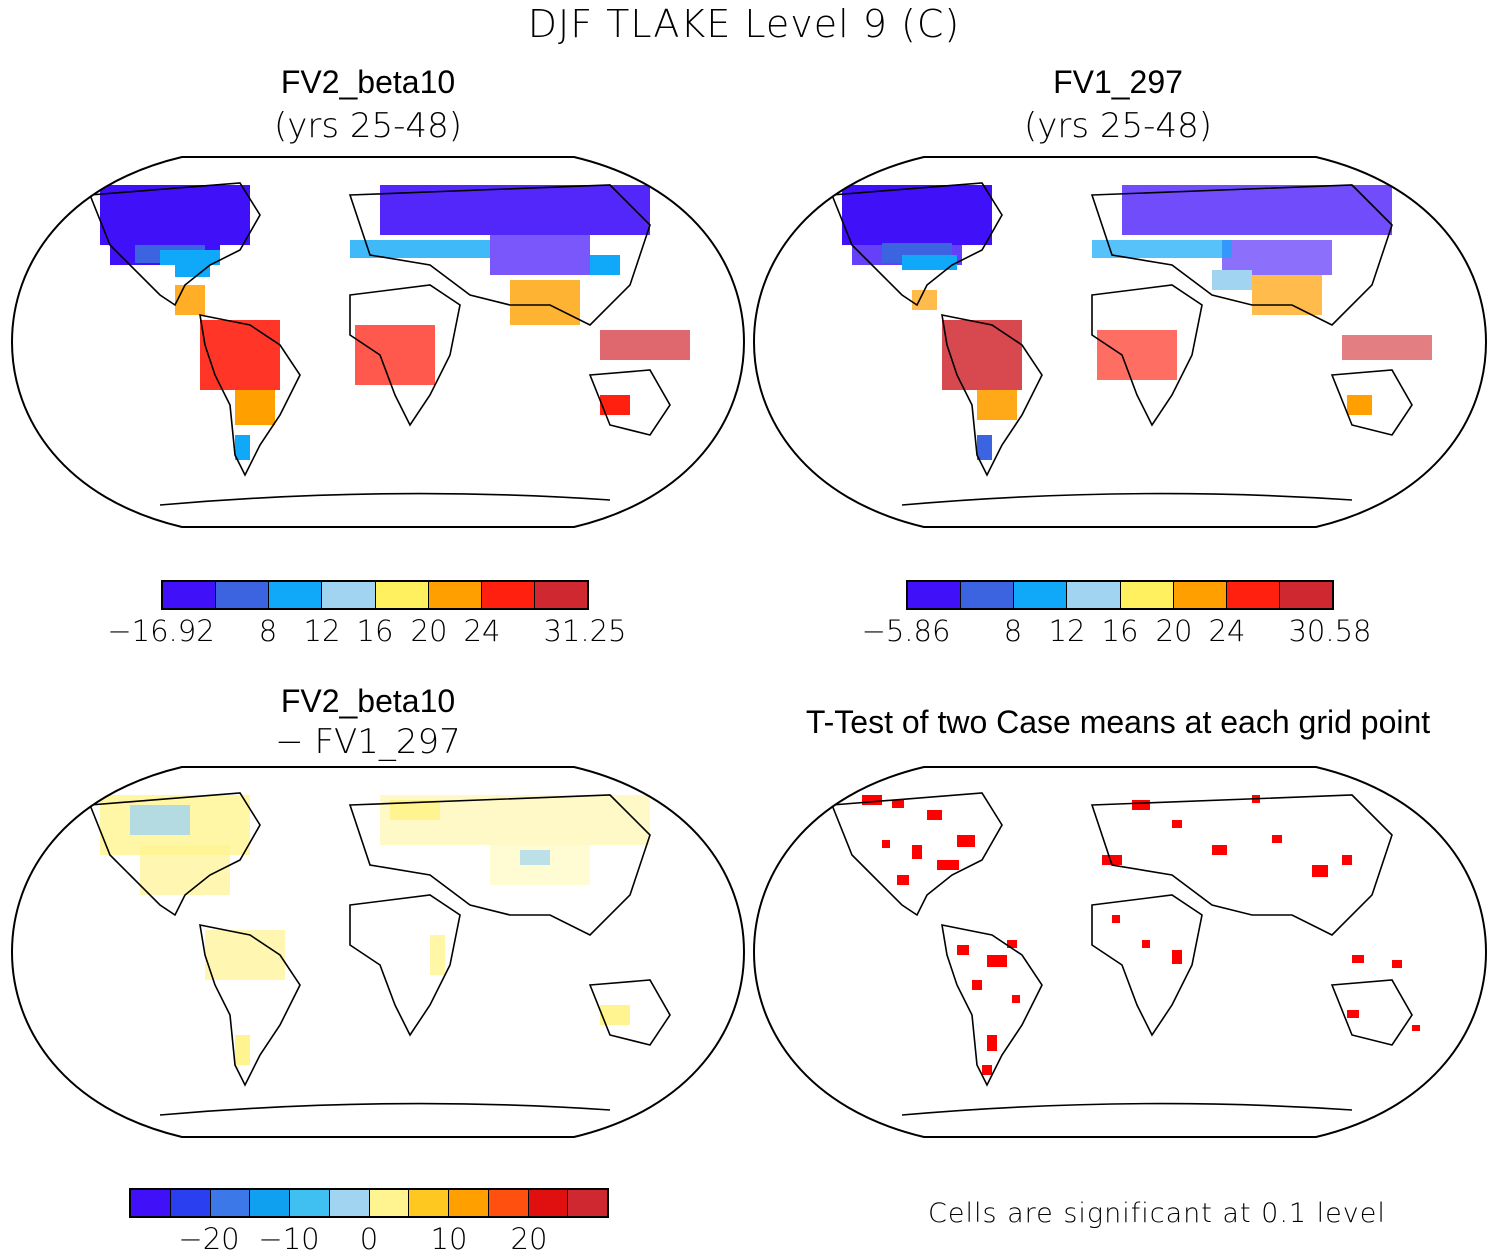 This screenshot has width=1488, height=1256. I want to click on panel-subtitle-diff: − FV1_297, so click(368, 742).